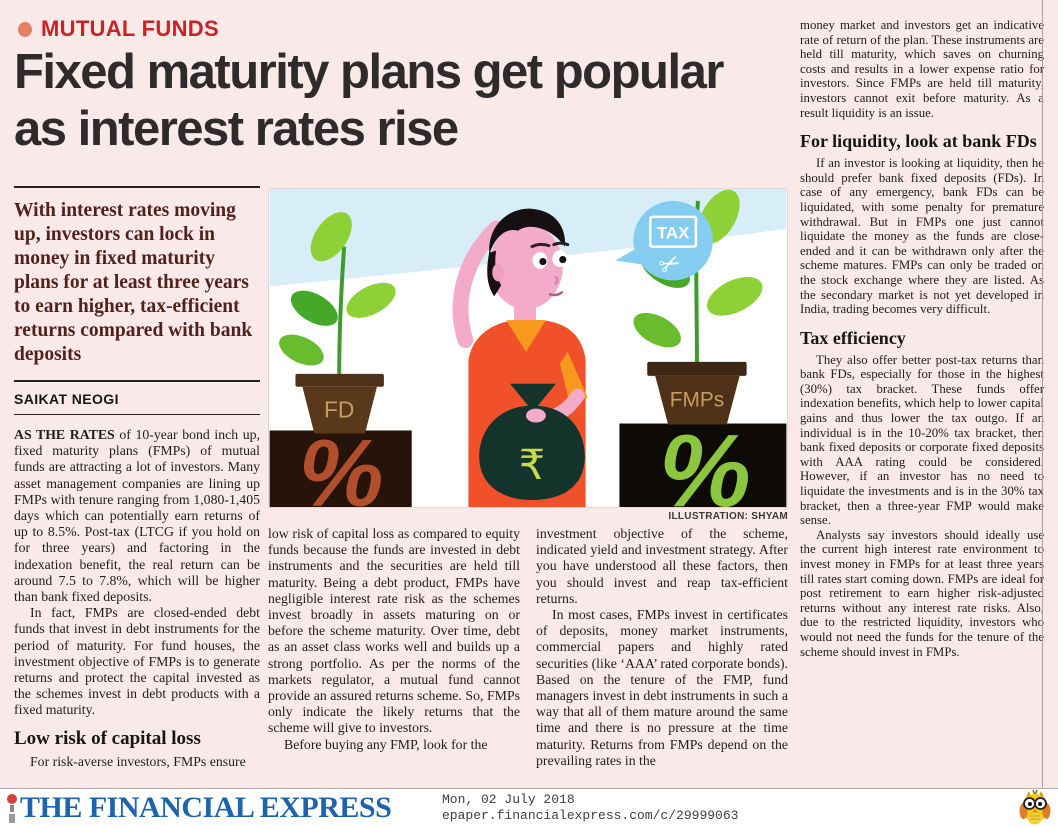 Image resolution: width=1058 pixels, height=827 pixels. What do you see at coordinates (341, 464) in the screenshot?
I see `fd-percent-symbol: %` at bounding box center [341, 464].